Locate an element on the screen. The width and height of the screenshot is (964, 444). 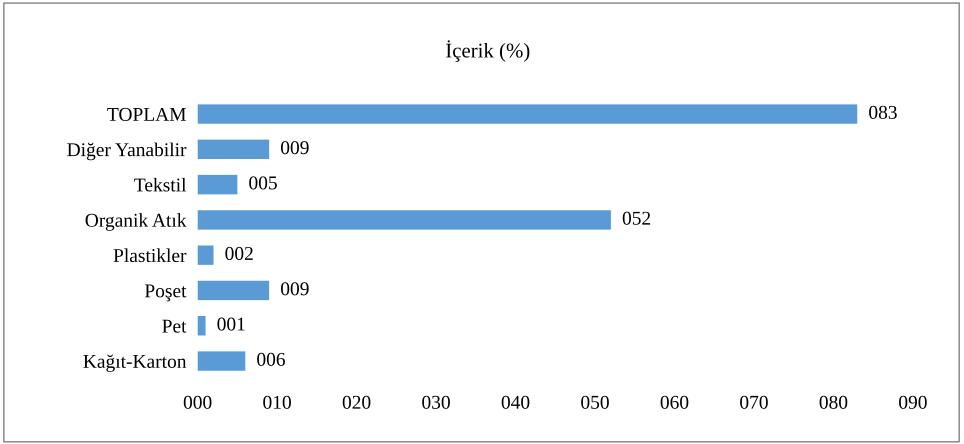
y-tick-label: Pet is located at coordinates (174, 326).